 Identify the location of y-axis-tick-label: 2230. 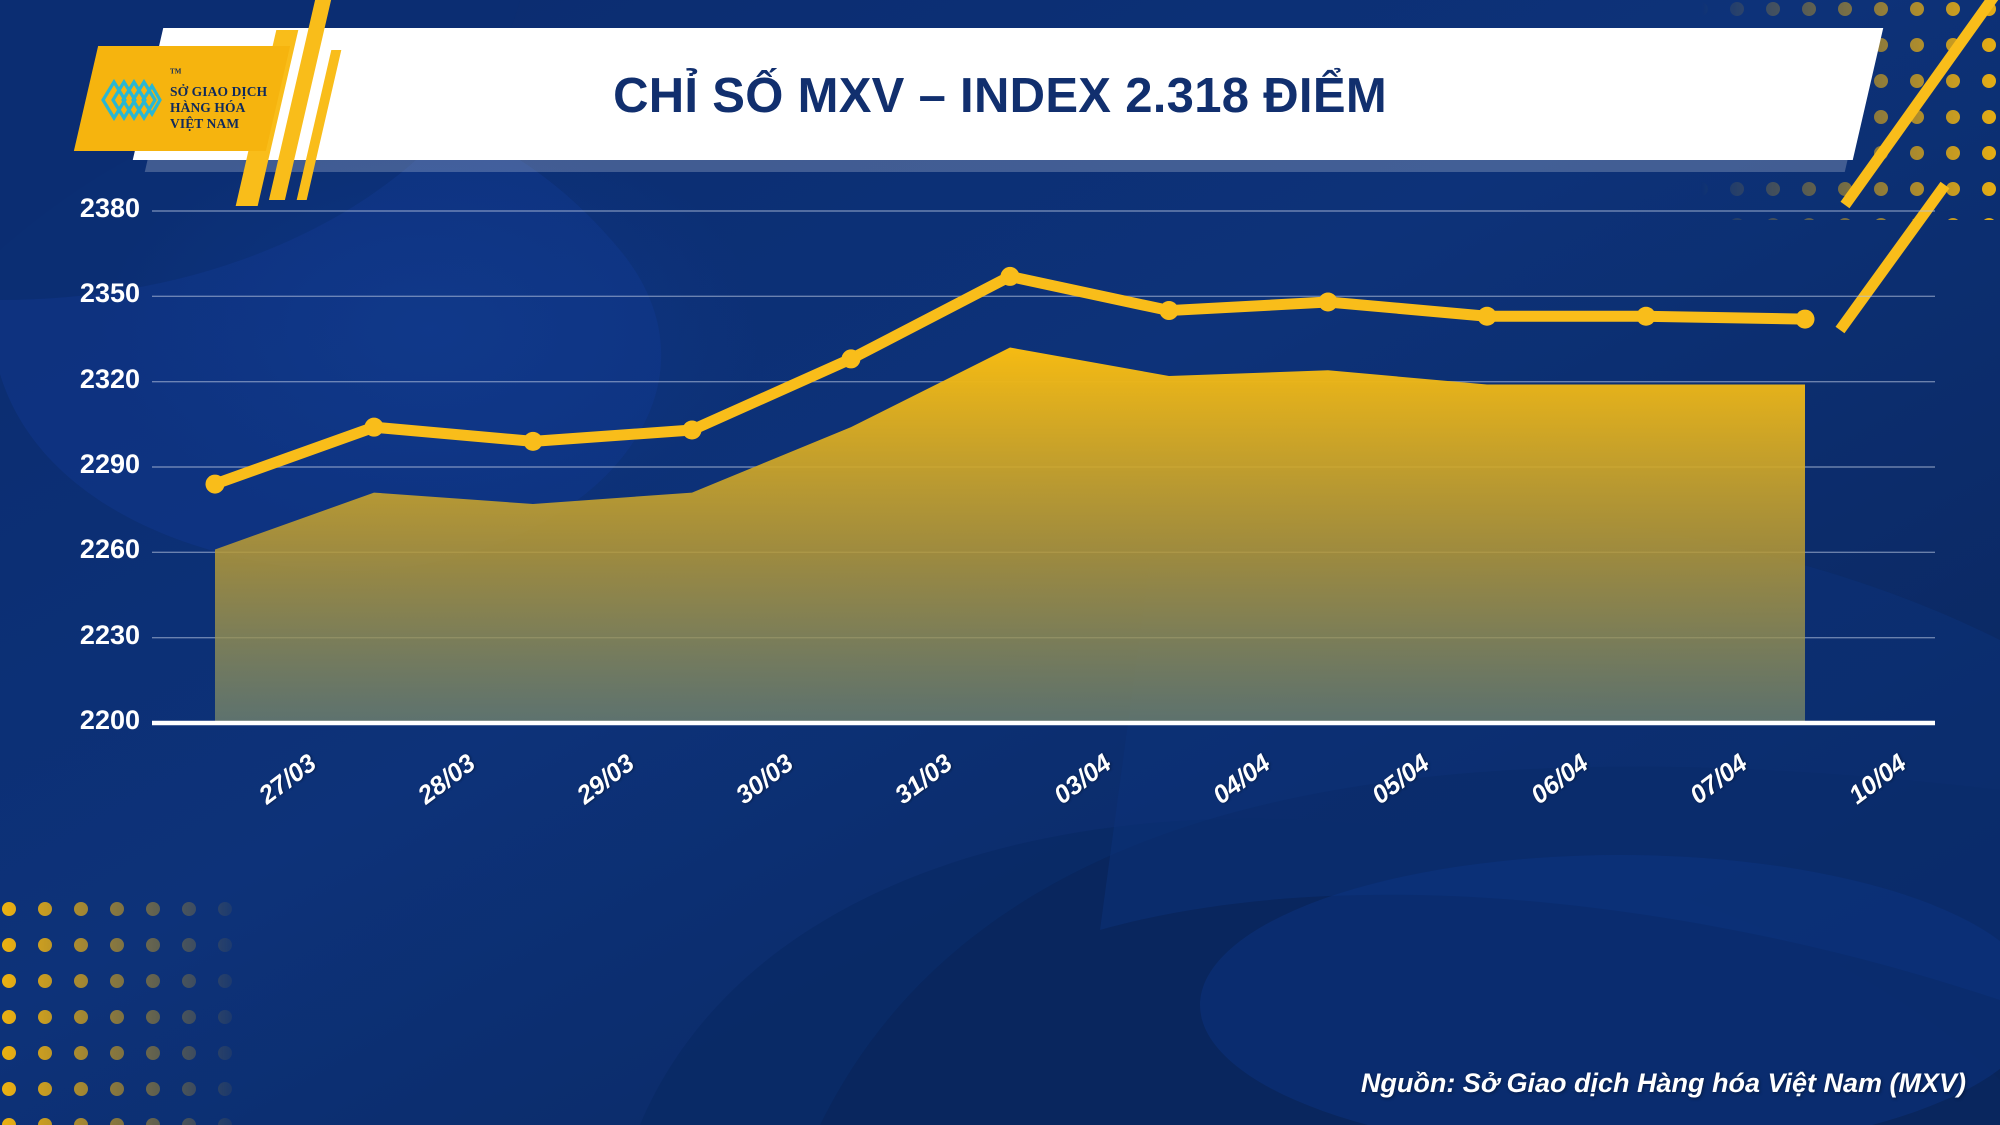
(109, 634).